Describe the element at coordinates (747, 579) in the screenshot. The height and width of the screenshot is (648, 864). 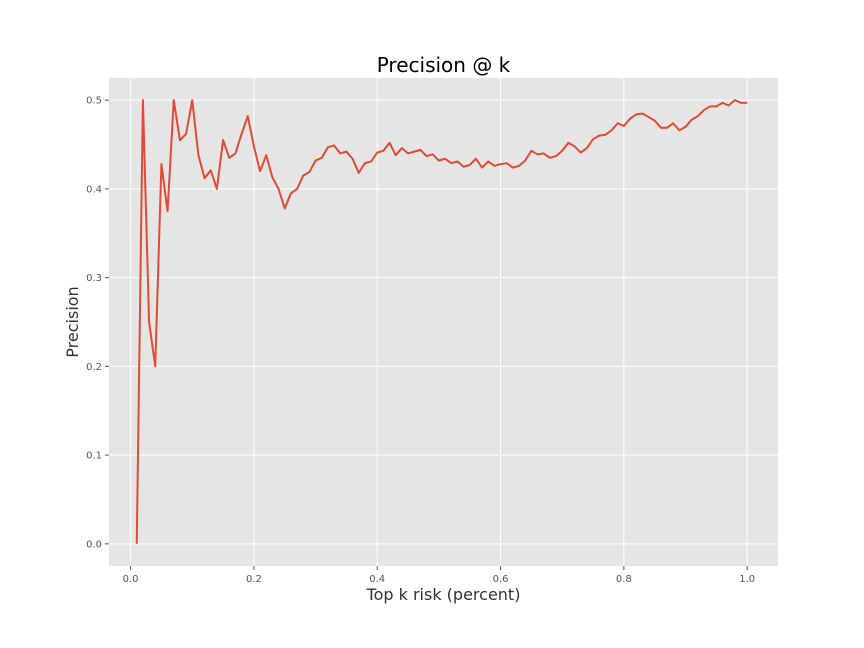
I see `x-tick-label: 1.0` at that location.